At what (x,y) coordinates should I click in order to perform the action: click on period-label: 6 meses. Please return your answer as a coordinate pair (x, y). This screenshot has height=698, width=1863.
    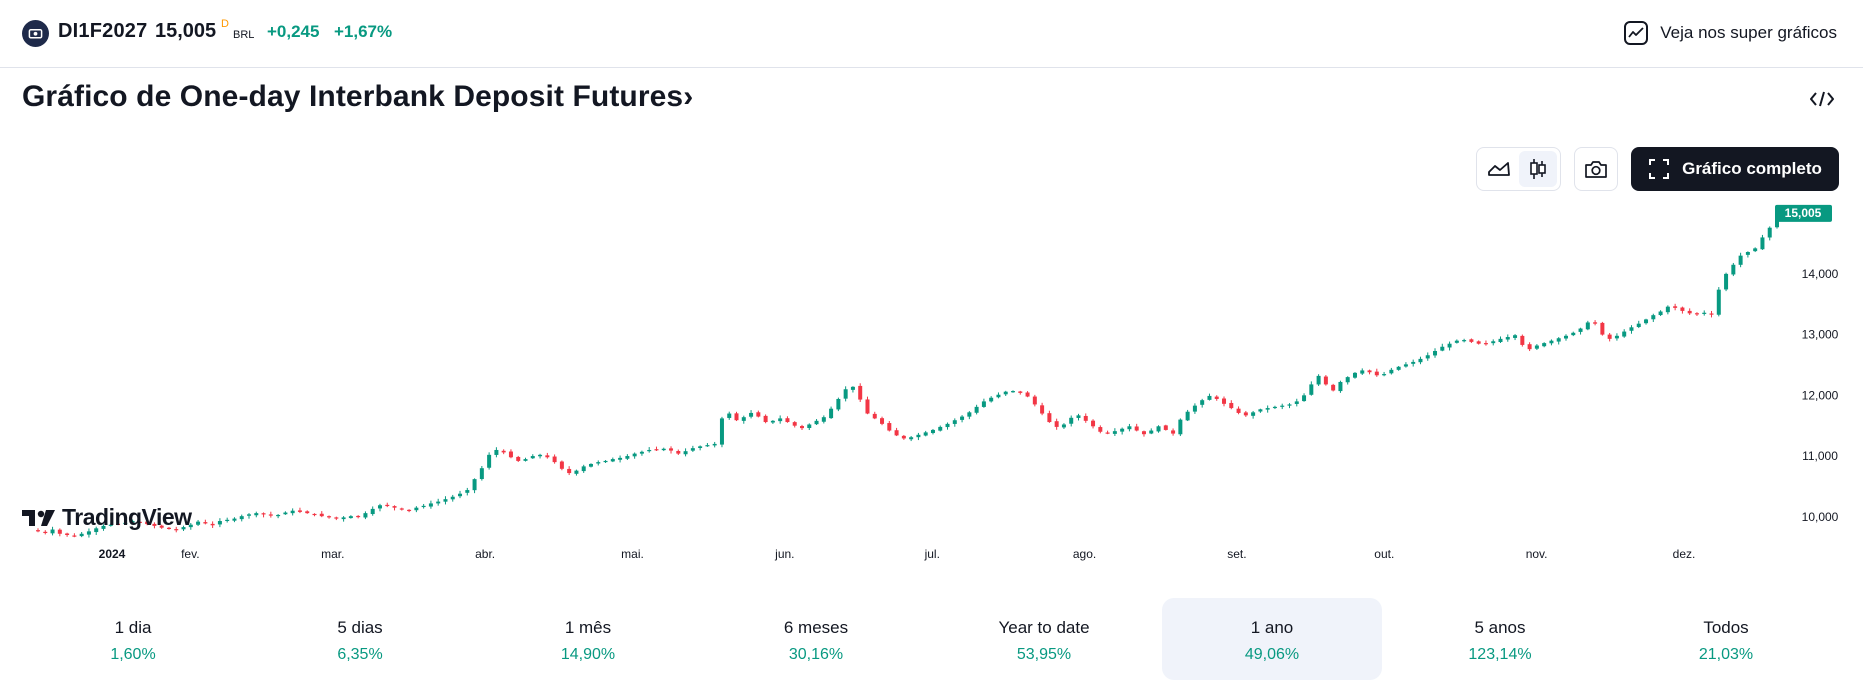
    Looking at the image, I should click on (816, 627).